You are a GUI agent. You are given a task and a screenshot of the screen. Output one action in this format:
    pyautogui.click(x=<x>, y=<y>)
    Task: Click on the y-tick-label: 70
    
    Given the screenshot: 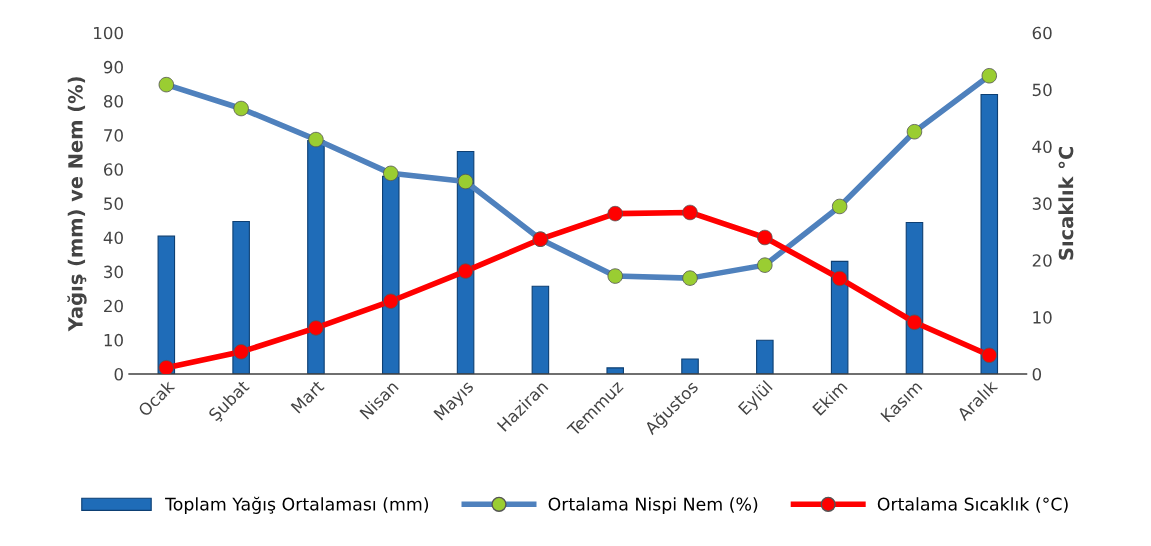 What is the action you would take?
    pyautogui.click(x=113, y=135)
    